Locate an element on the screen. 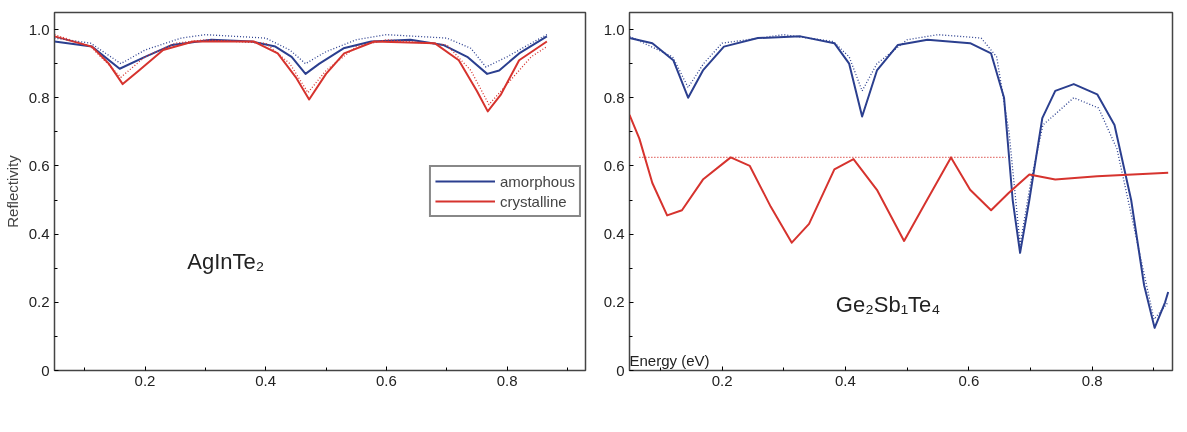 Image resolution: width=1187 pixels, height=432 pixels. annotation: AgInTe₂ is located at coordinates (226, 261).